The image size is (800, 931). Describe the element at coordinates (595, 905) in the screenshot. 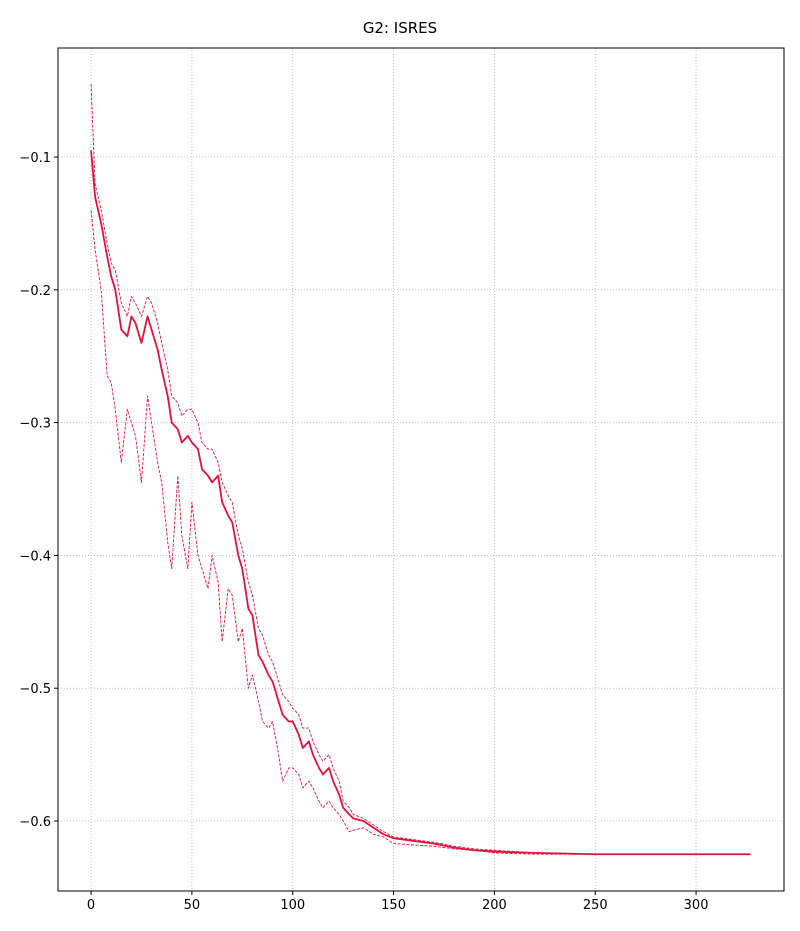

I see `x-tick-label: 250` at that location.